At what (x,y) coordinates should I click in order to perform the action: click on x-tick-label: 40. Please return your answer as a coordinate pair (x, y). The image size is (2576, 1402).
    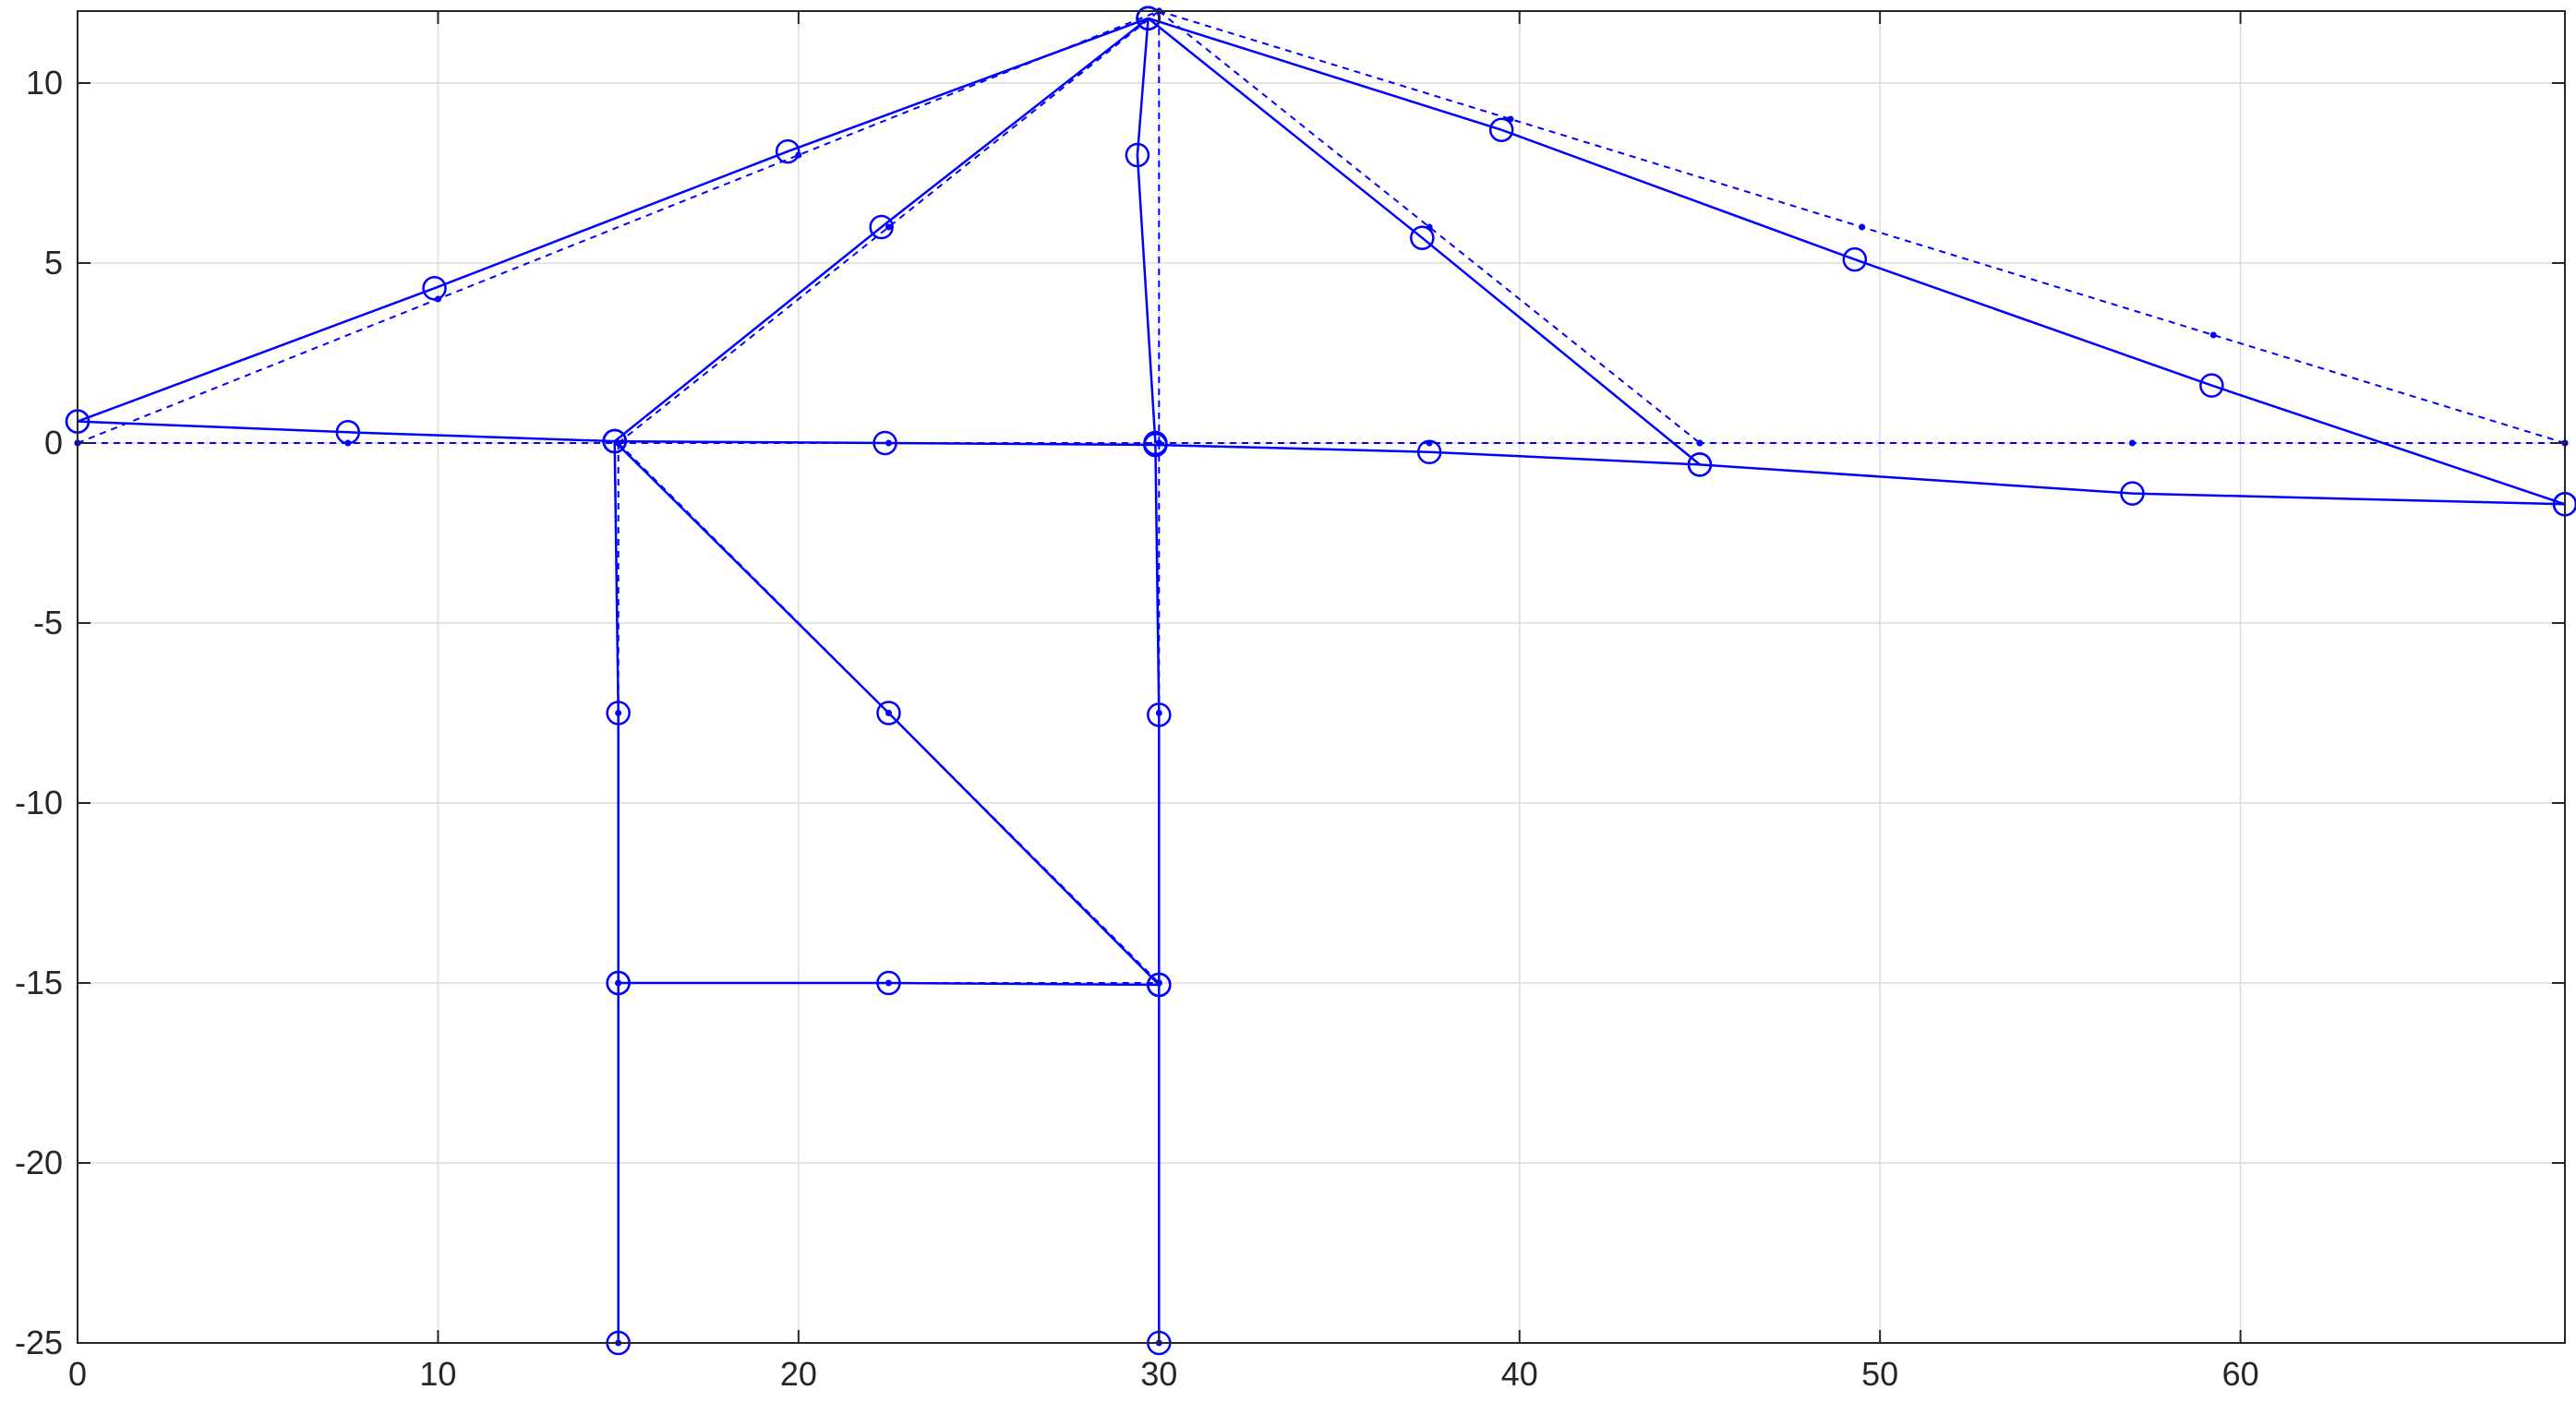
    Looking at the image, I should click on (1519, 1374).